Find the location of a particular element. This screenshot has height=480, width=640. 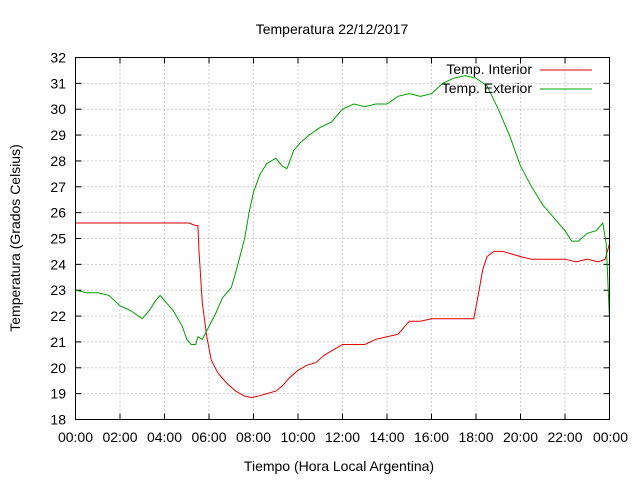

x-tick-label: 22:00 is located at coordinates (564, 437).